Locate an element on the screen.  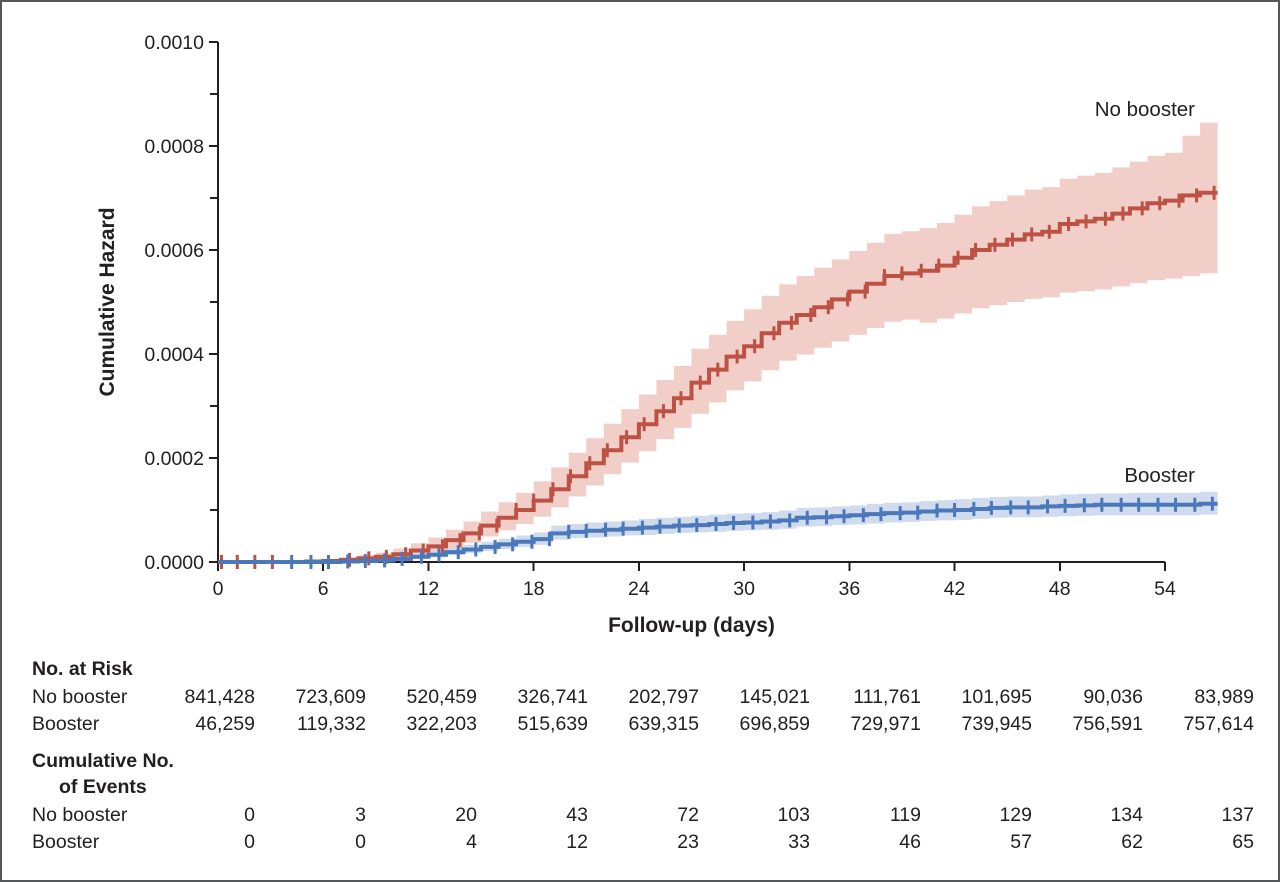
events-value: 65 is located at coordinates (1243, 842).